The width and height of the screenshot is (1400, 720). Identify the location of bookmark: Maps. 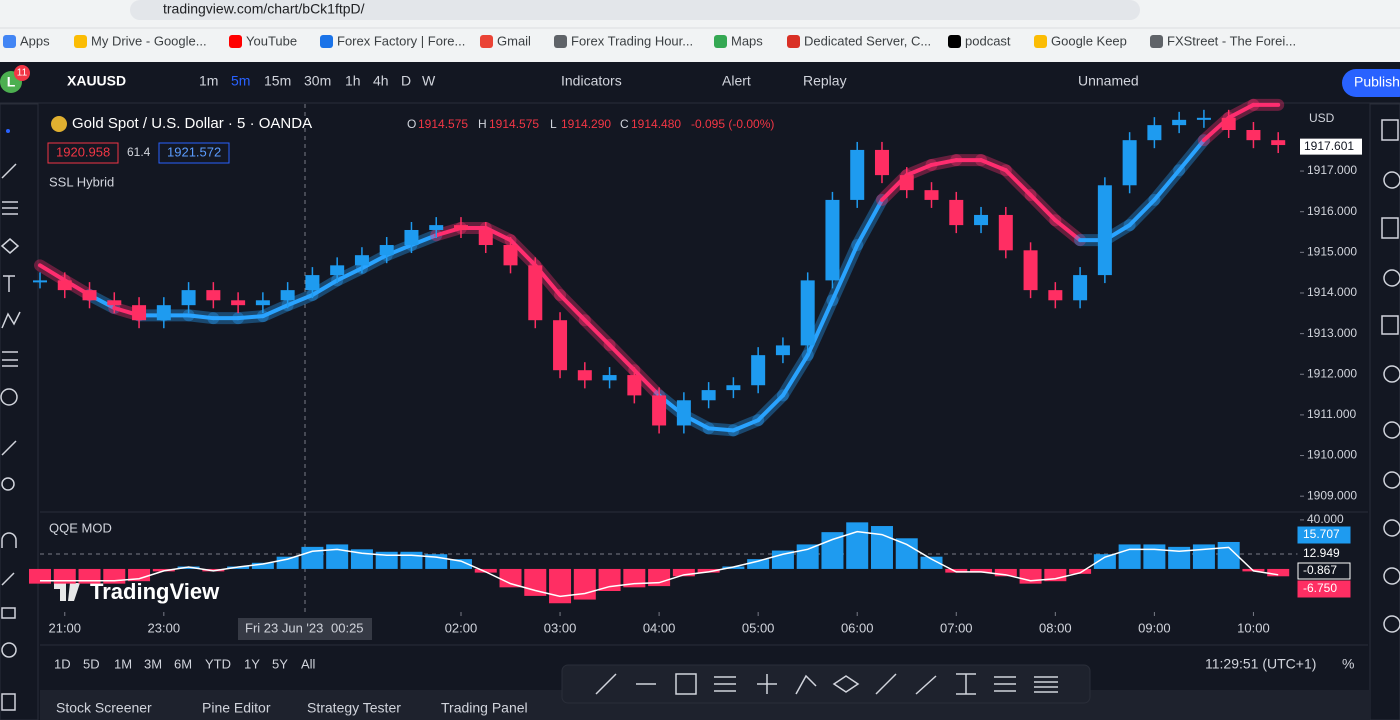
(747, 40).